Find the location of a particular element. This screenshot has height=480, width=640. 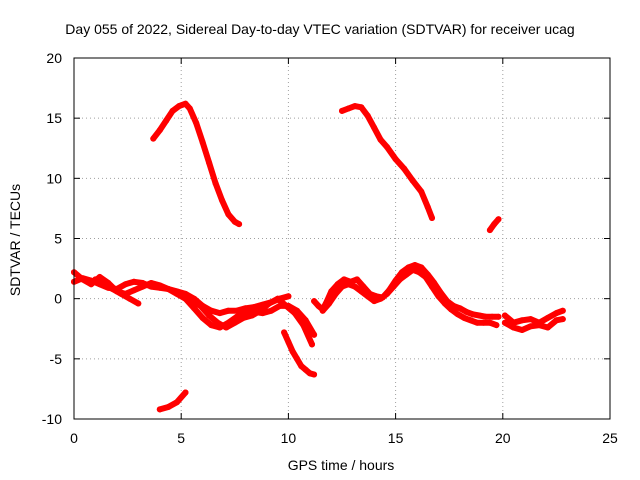

y-tick-label: -5 is located at coordinates (56, 359).